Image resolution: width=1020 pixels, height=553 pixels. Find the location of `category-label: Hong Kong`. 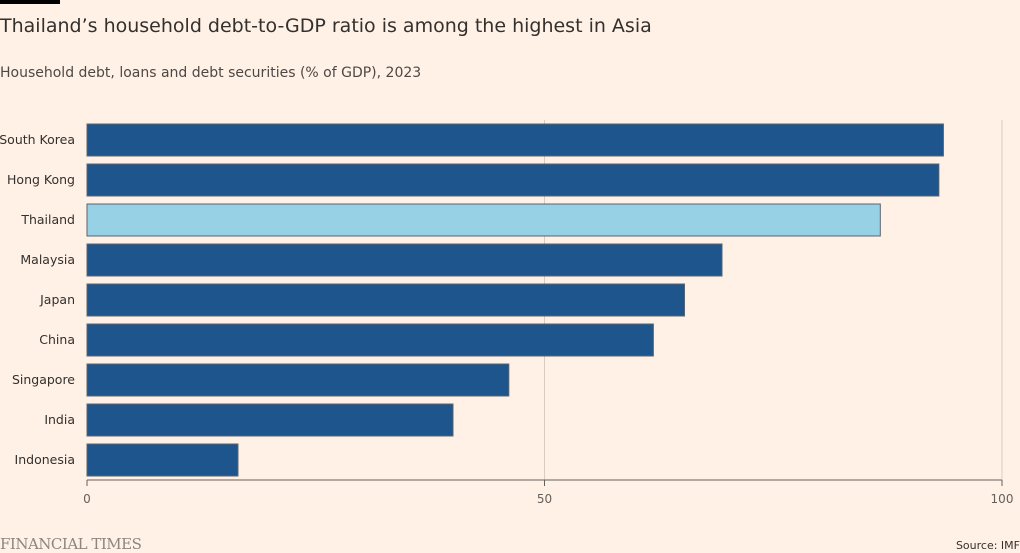

category-label: Hong Kong is located at coordinates (41, 179).